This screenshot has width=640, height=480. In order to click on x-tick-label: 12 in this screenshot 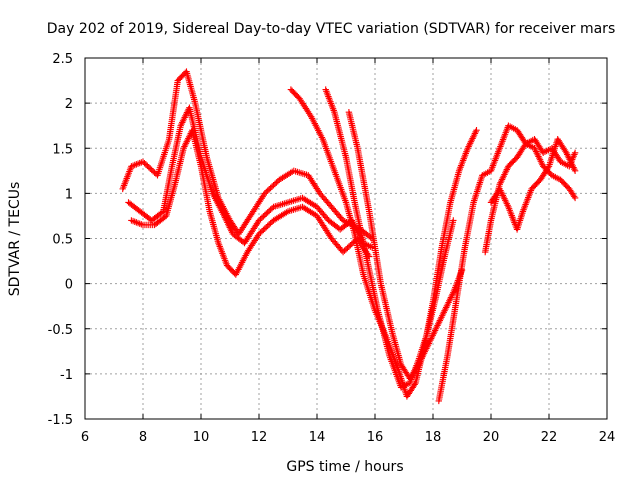, I will do `click(259, 437)`.